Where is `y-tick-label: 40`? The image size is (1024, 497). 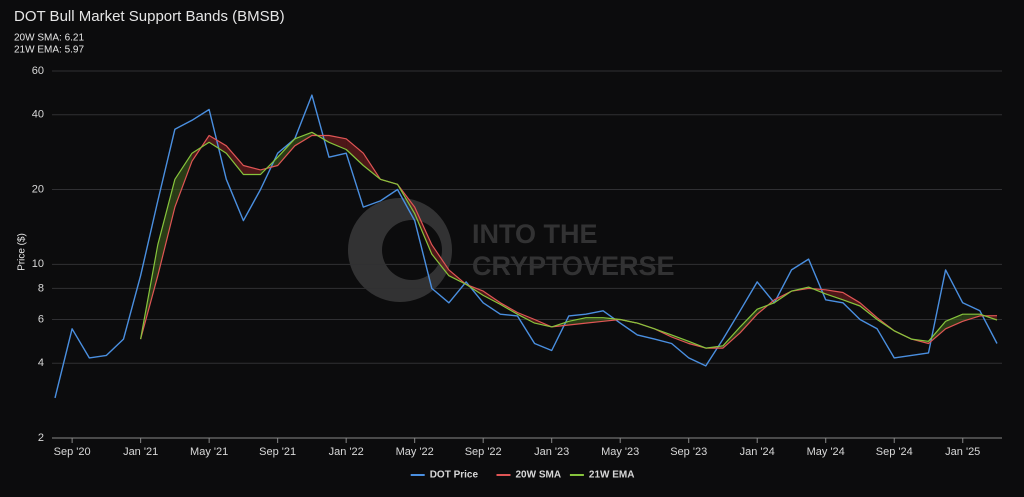 y-tick-label: 40 is located at coordinates (38, 115).